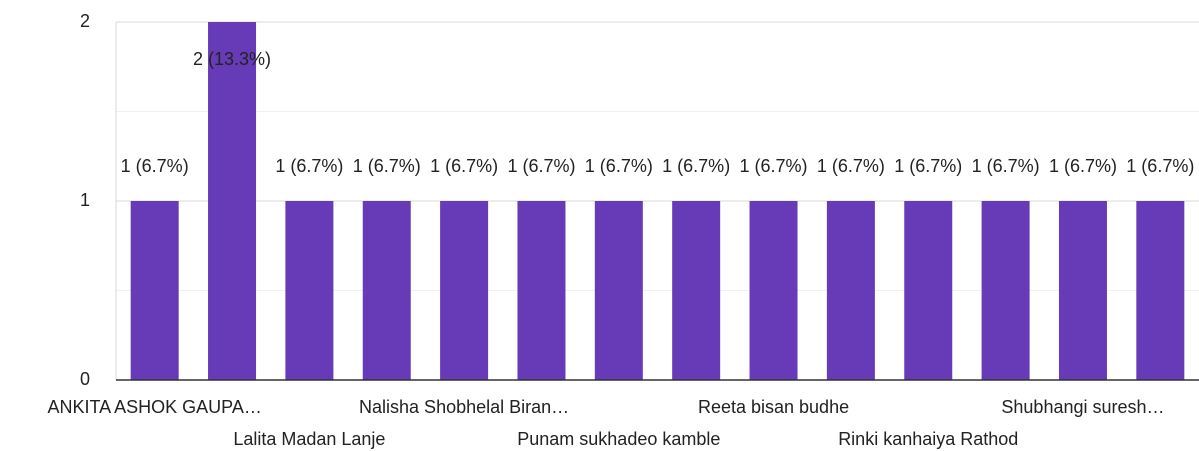 The height and width of the screenshot is (451, 1199). I want to click on y-tick-label: 0, so click(85, 379).